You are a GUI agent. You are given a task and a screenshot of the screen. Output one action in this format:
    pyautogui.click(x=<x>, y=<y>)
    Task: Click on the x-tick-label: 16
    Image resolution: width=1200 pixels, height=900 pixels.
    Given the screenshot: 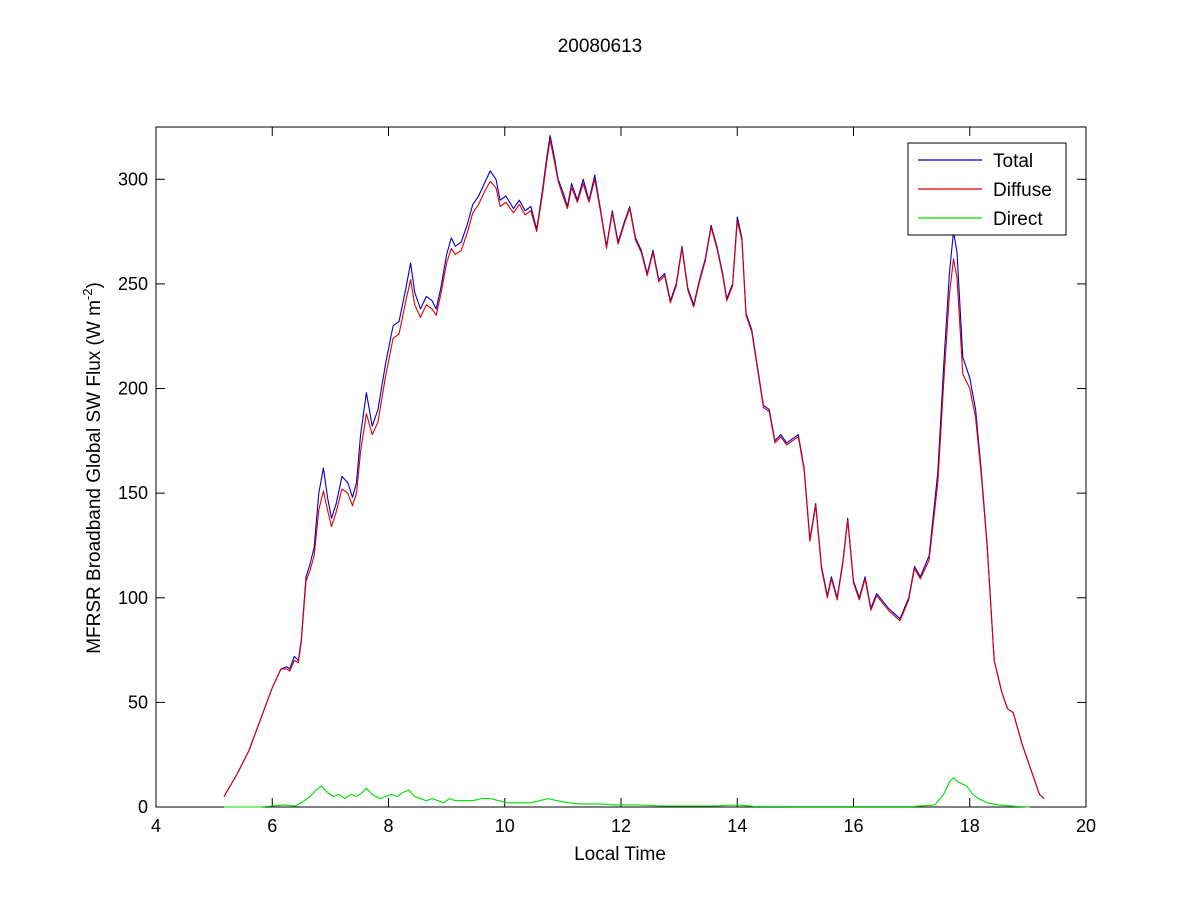 What is the action you would take?
    pyautogui.click(x=853, y=826)
    